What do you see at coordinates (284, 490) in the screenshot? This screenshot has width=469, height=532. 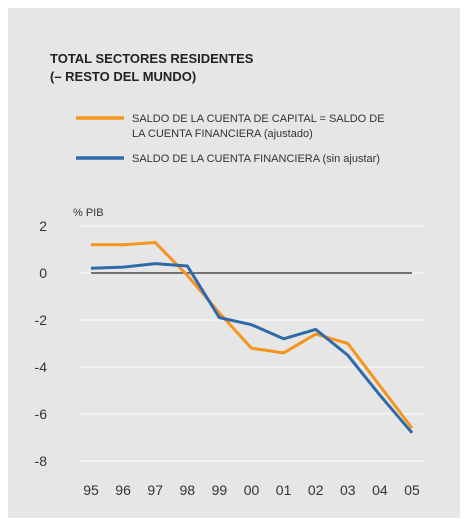 I see `x-tick-label: 01` at bounding box center [284, 490].